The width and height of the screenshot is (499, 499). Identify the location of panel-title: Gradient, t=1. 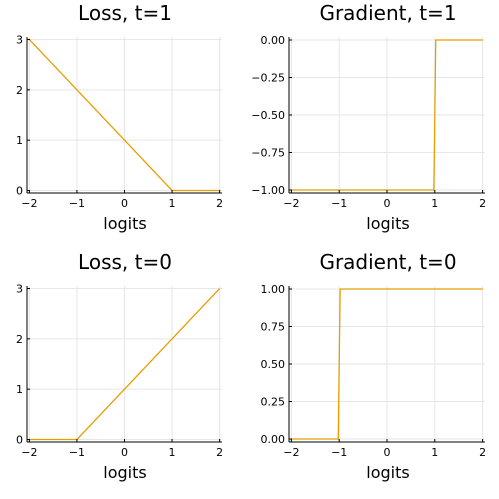
(387, 13).